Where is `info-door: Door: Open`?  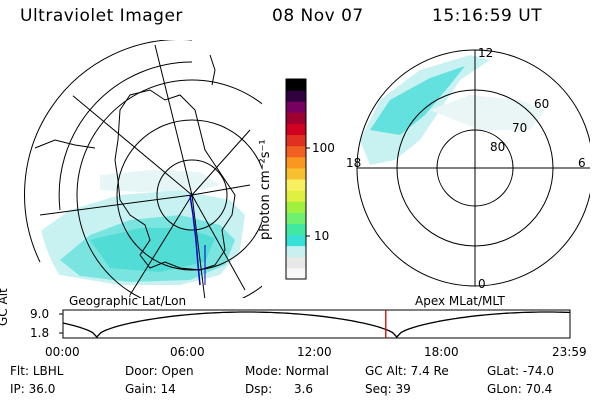 info-door: Door: Open is located at coordinates (159, 371).